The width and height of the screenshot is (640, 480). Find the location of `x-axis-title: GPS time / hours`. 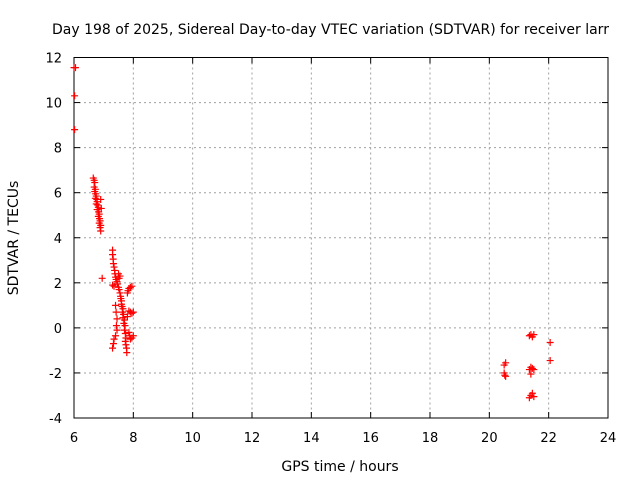

x-axis-title: GPS time / hours is located at coordinates (339, 467).